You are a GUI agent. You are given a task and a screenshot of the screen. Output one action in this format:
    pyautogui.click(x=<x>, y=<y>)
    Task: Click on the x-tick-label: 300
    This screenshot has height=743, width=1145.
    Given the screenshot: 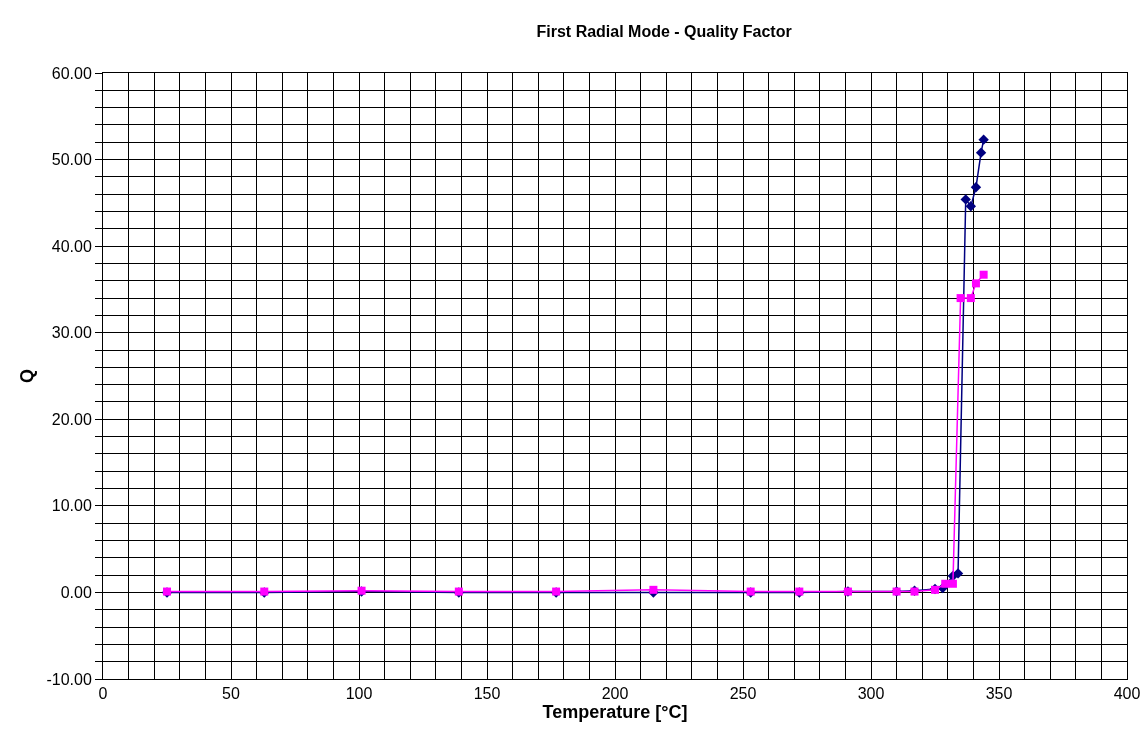 What is the action you would take?
    pyautogui.click(x=871, y=694)
    